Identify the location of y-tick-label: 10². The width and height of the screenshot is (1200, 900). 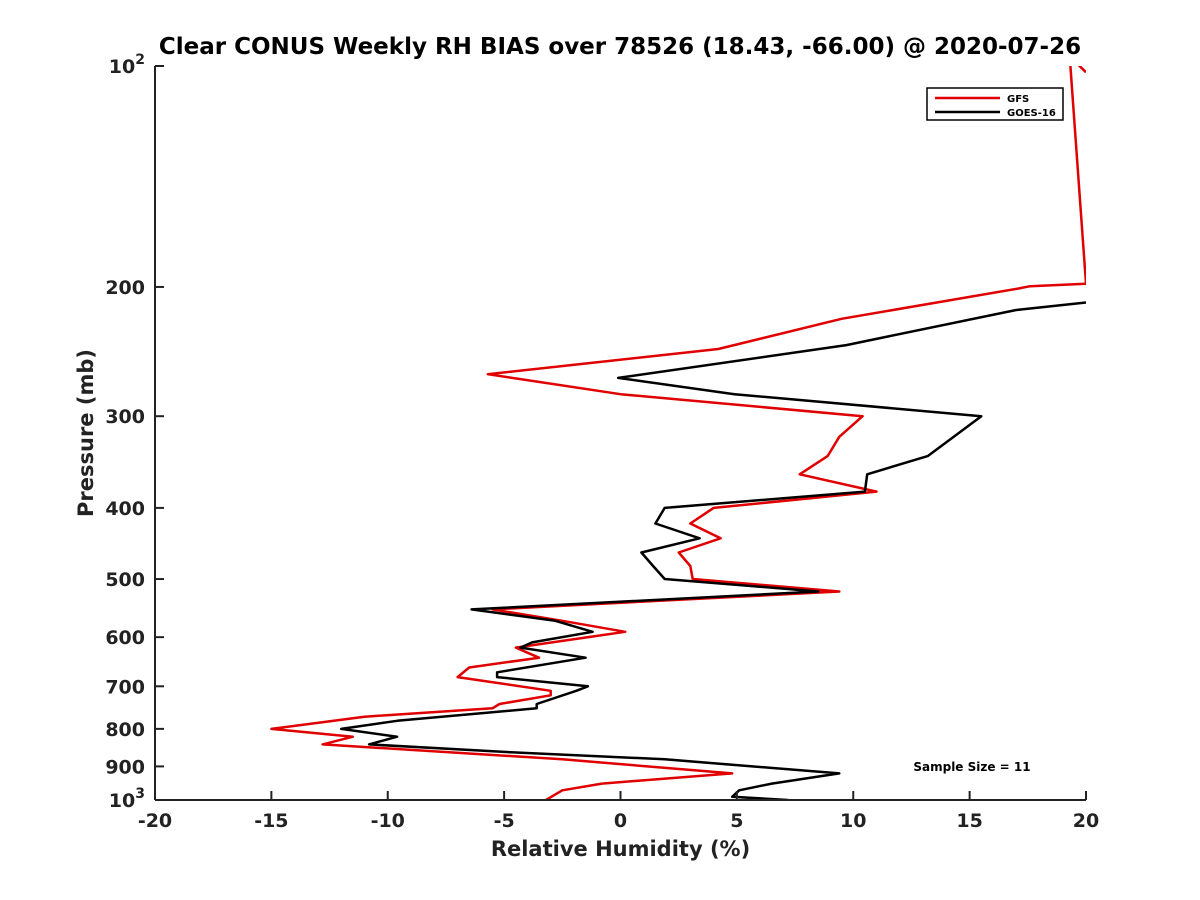
(127, 65).